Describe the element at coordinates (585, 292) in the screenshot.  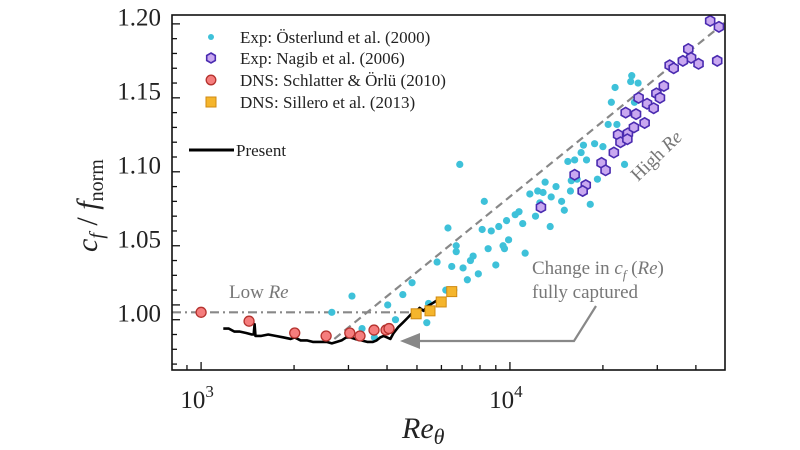
I see `callout-text-line2: fully captured` at that location.